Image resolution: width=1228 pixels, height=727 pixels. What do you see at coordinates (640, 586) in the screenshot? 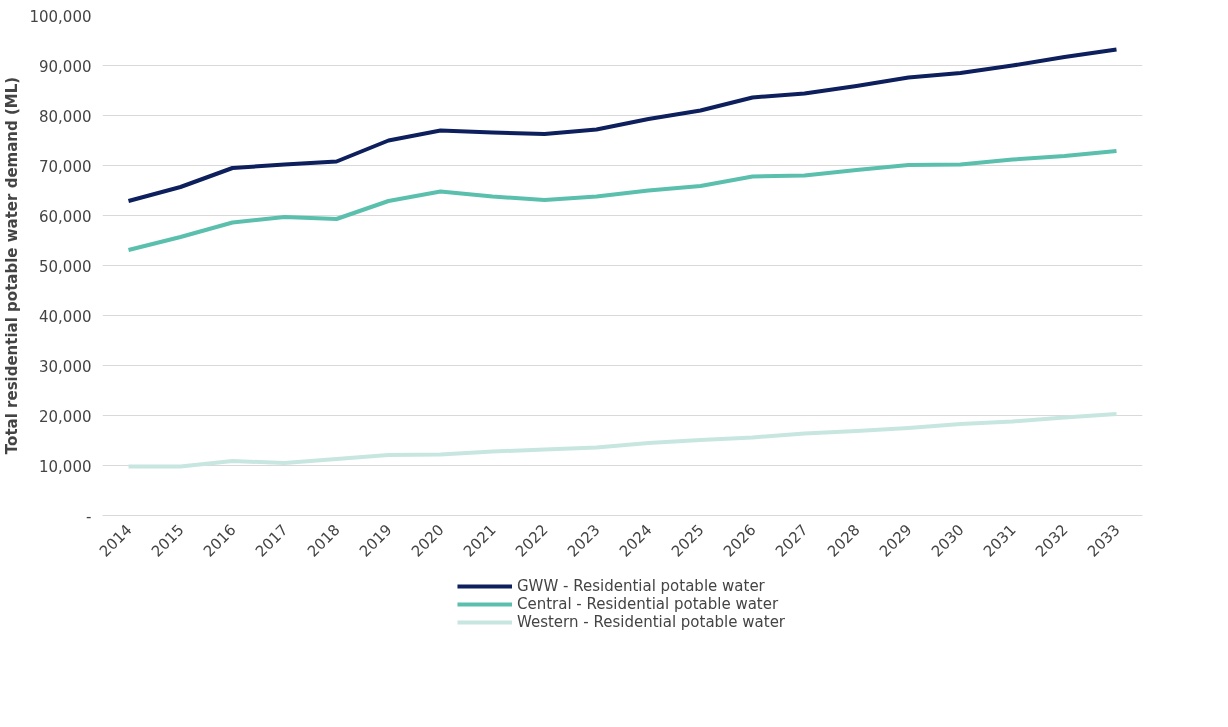
I see `legend-label: GWW - Residential potable water` at bounding box center [640, 586].